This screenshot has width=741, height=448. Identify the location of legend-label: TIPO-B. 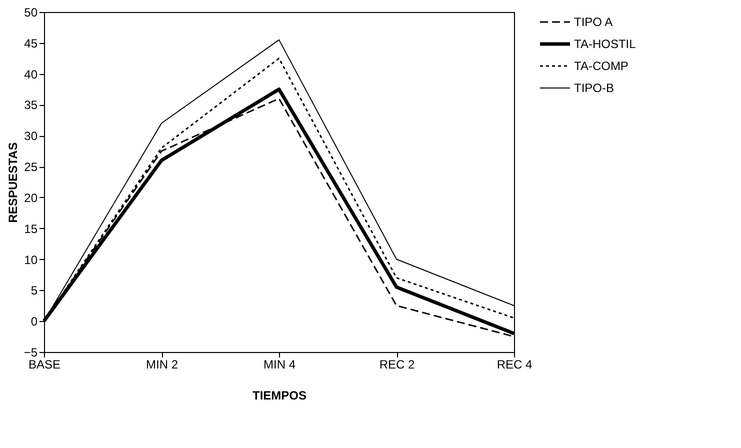
(594, 88).